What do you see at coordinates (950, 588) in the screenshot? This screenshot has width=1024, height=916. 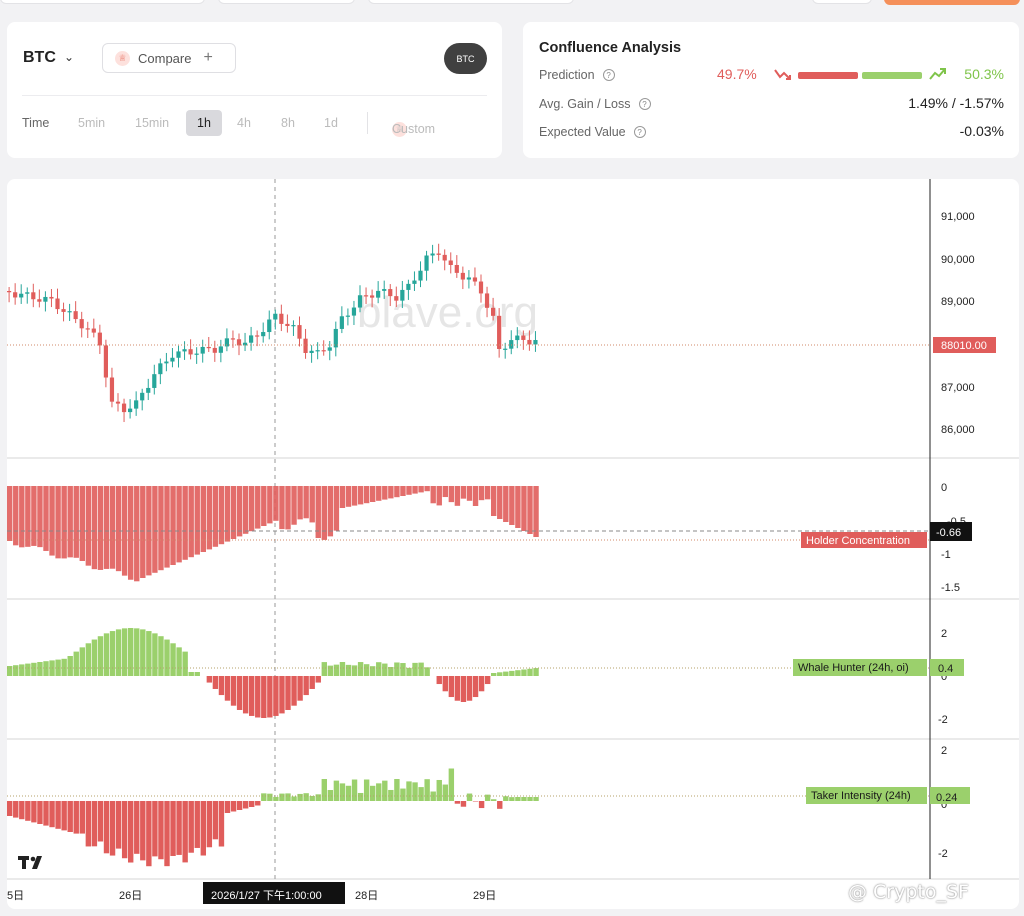 I see `holder-tick: -1.5` at bounding box center [950, 588].